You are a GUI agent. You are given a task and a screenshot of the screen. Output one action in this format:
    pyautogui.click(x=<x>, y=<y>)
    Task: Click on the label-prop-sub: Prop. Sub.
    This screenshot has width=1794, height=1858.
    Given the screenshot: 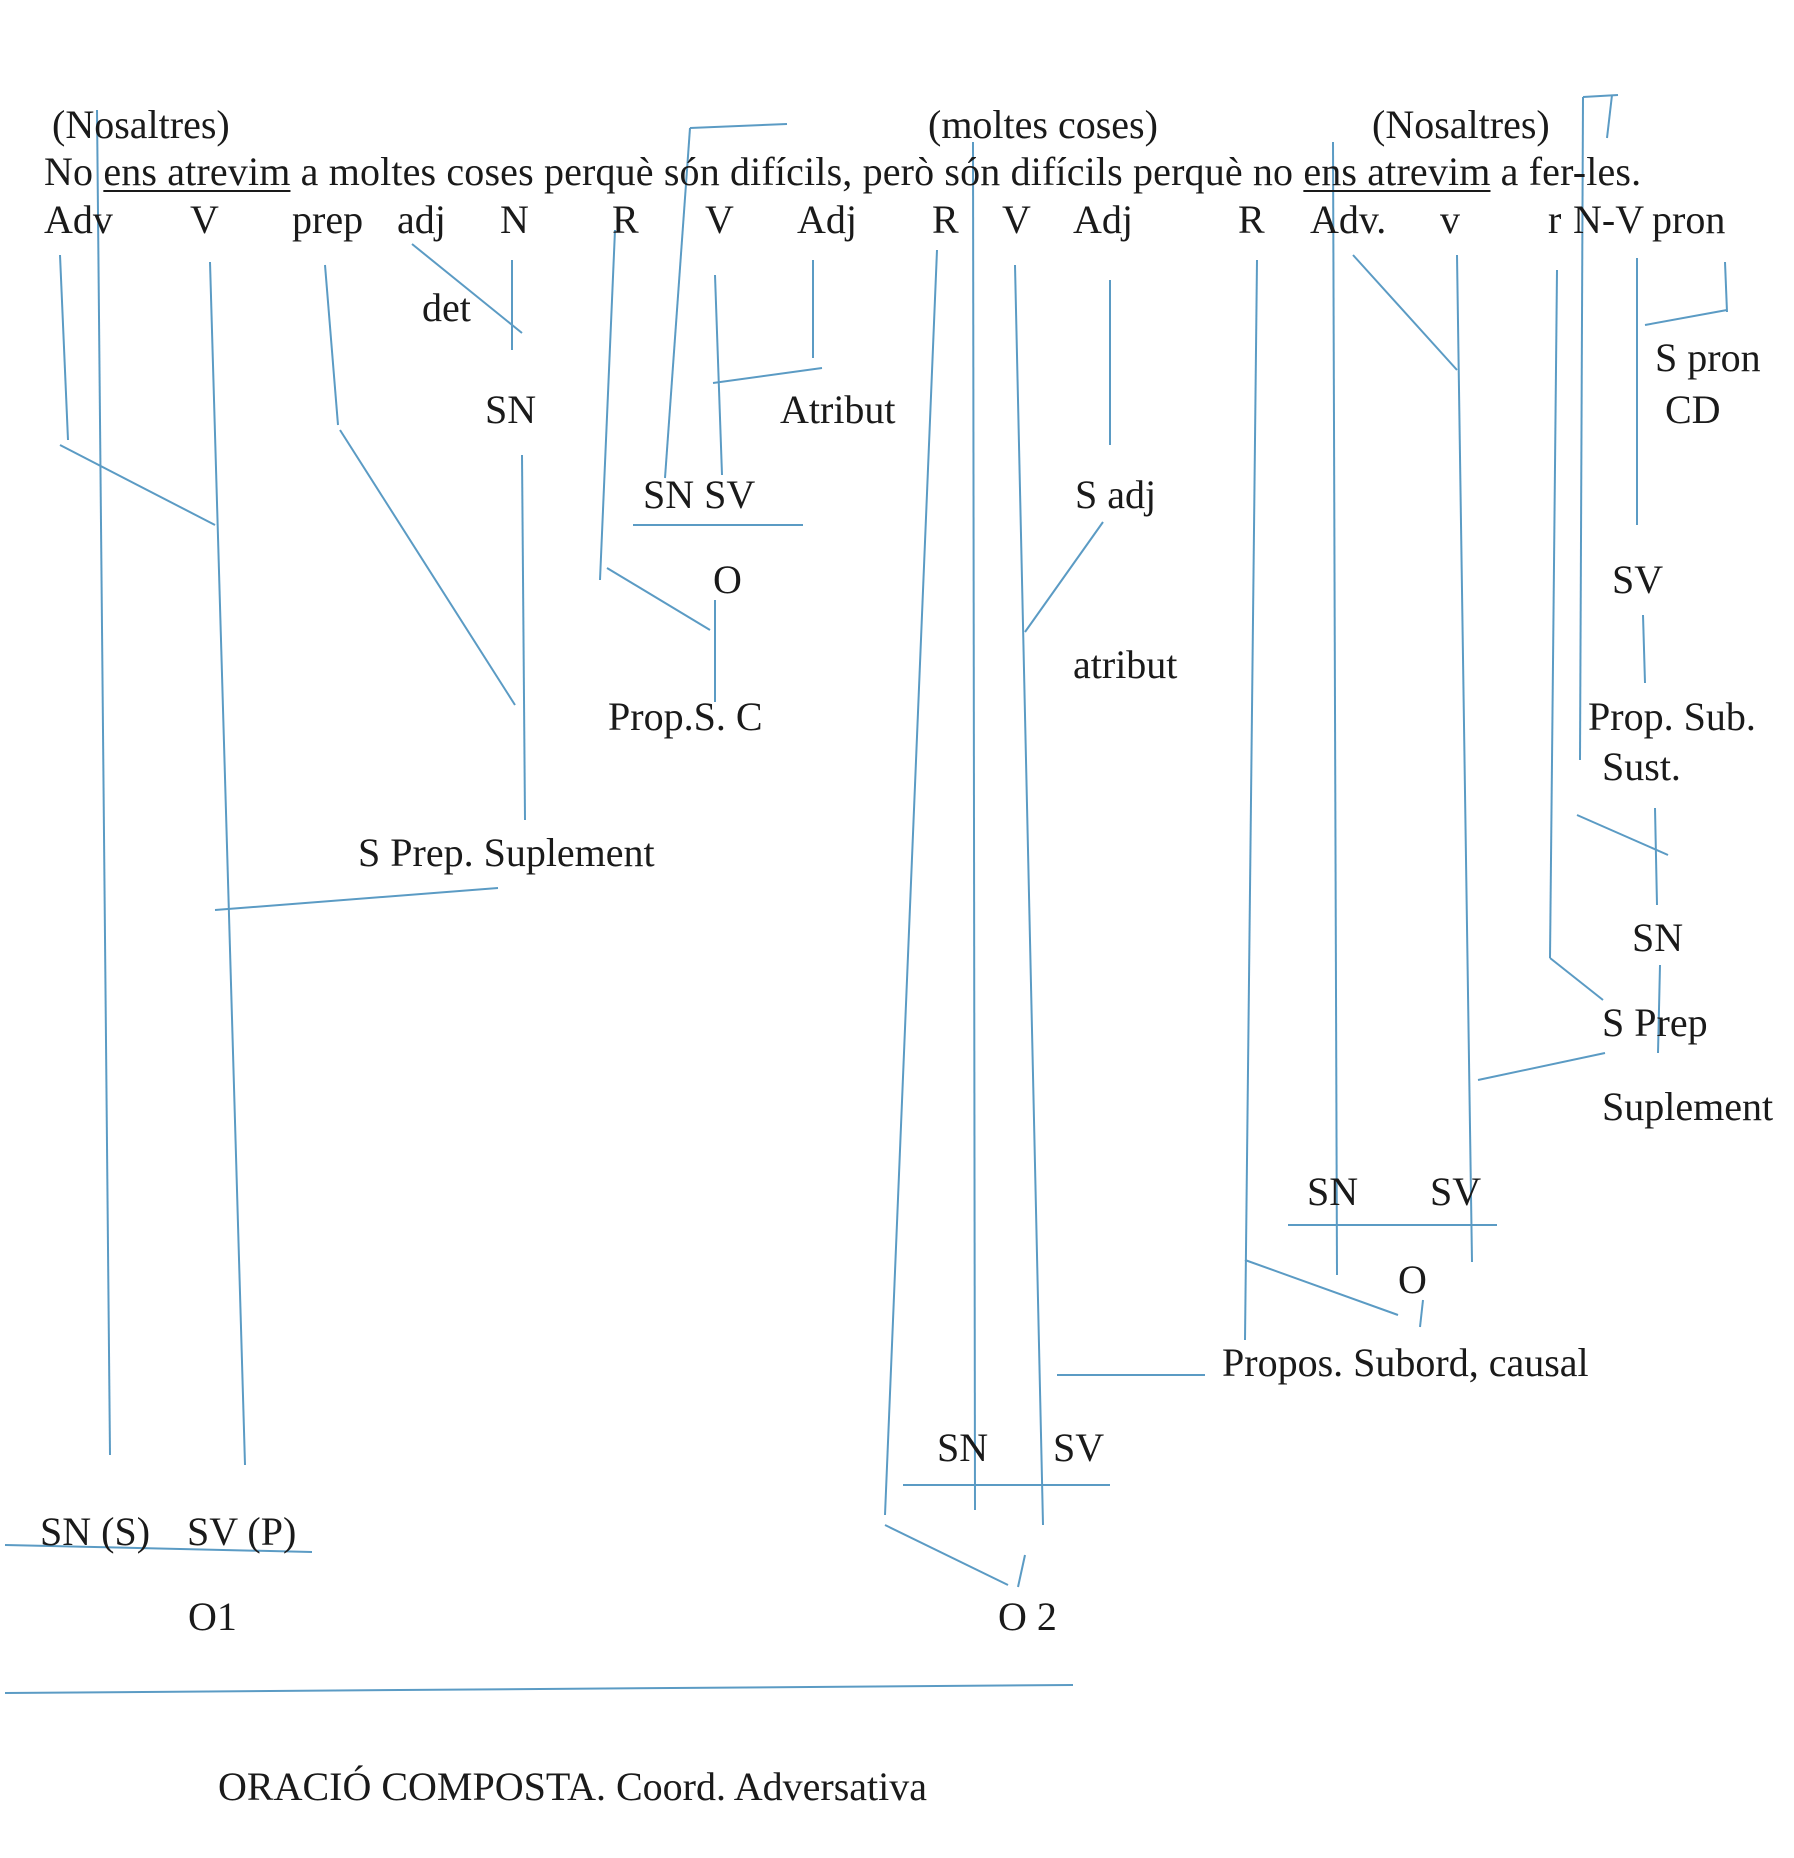 What is the action you would take?
    pyautogui.click(x=1672, y=716)
    